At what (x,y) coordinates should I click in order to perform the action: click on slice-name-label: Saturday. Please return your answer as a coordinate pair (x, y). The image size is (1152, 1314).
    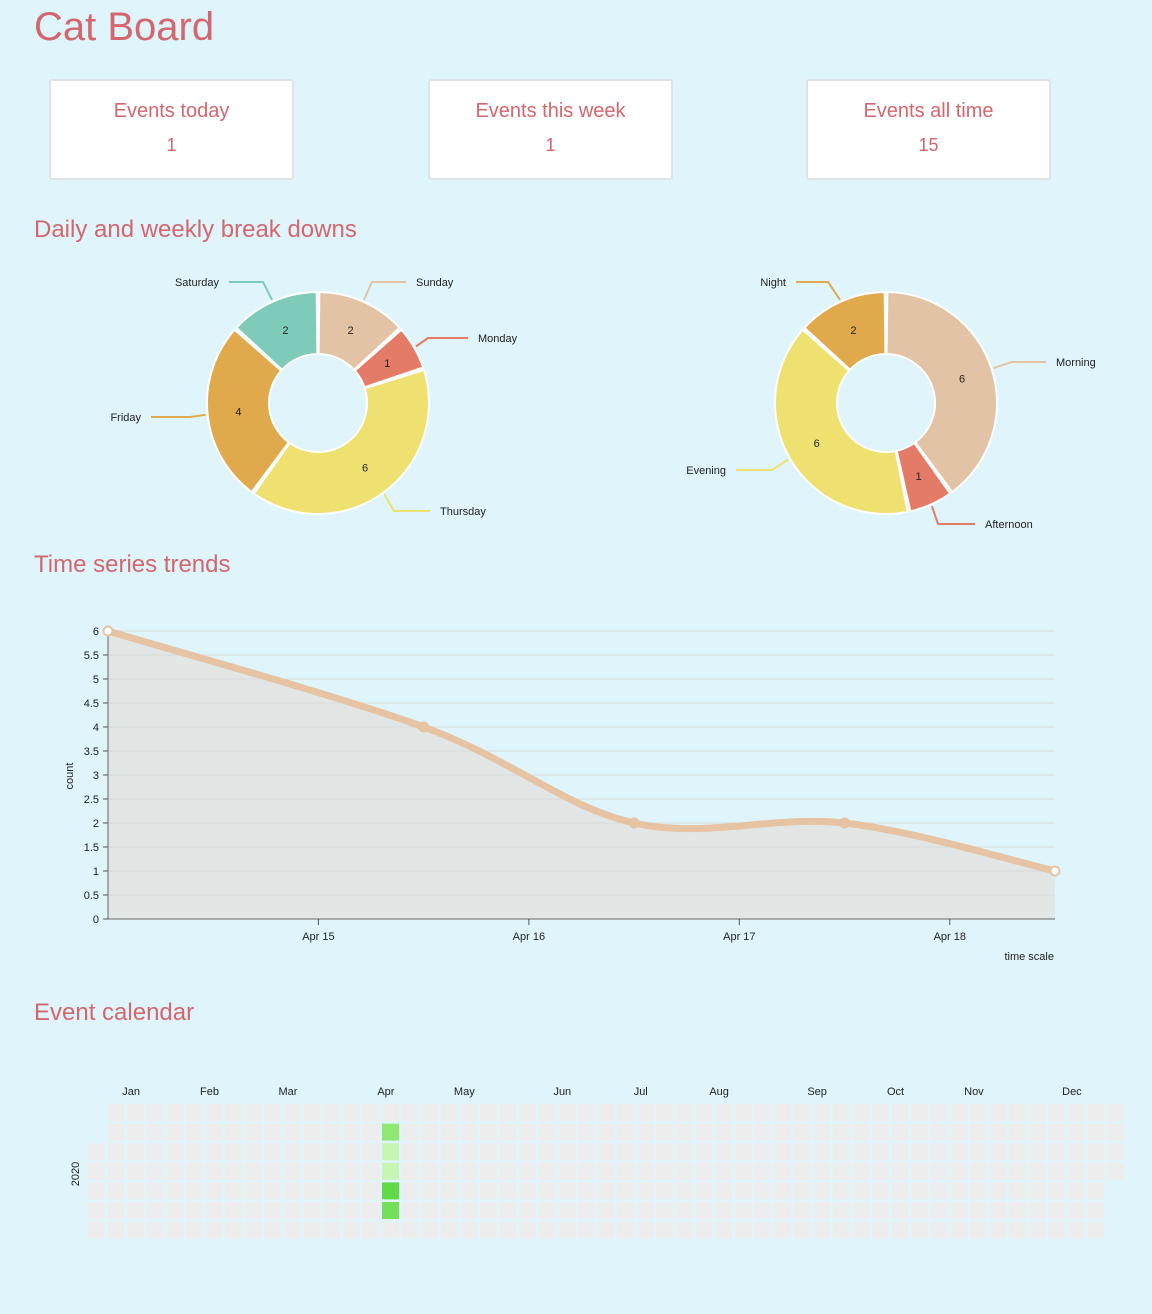
    Looking at the image, I should click on (197, 283).